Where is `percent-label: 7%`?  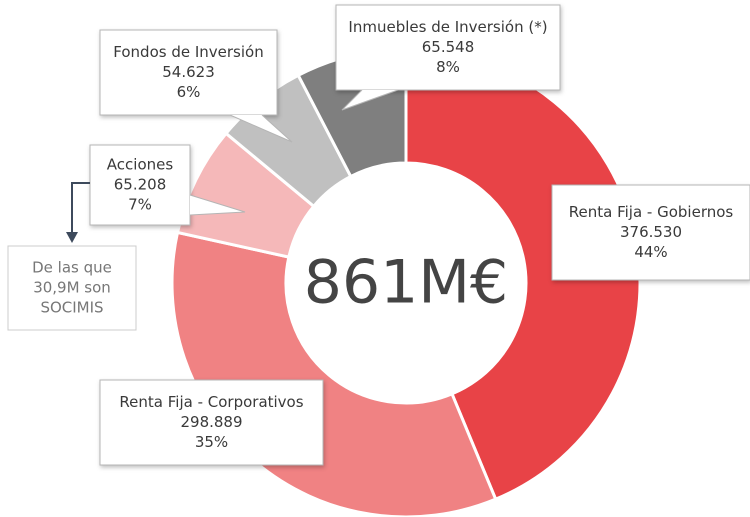
percent-label: 7% is located at coordinates (140, 205).